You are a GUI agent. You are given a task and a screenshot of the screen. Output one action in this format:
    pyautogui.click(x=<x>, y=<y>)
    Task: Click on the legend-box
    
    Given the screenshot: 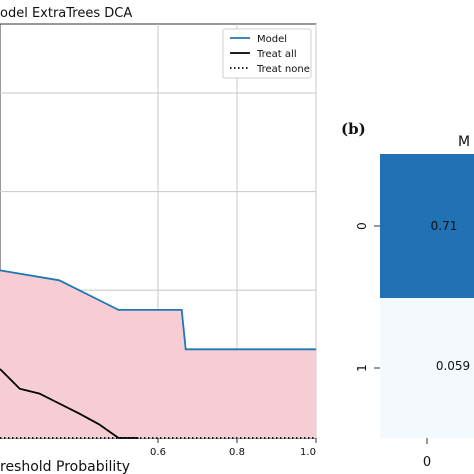 What is the action you would take?
    pyautogui.click(x=267, y=53)
    